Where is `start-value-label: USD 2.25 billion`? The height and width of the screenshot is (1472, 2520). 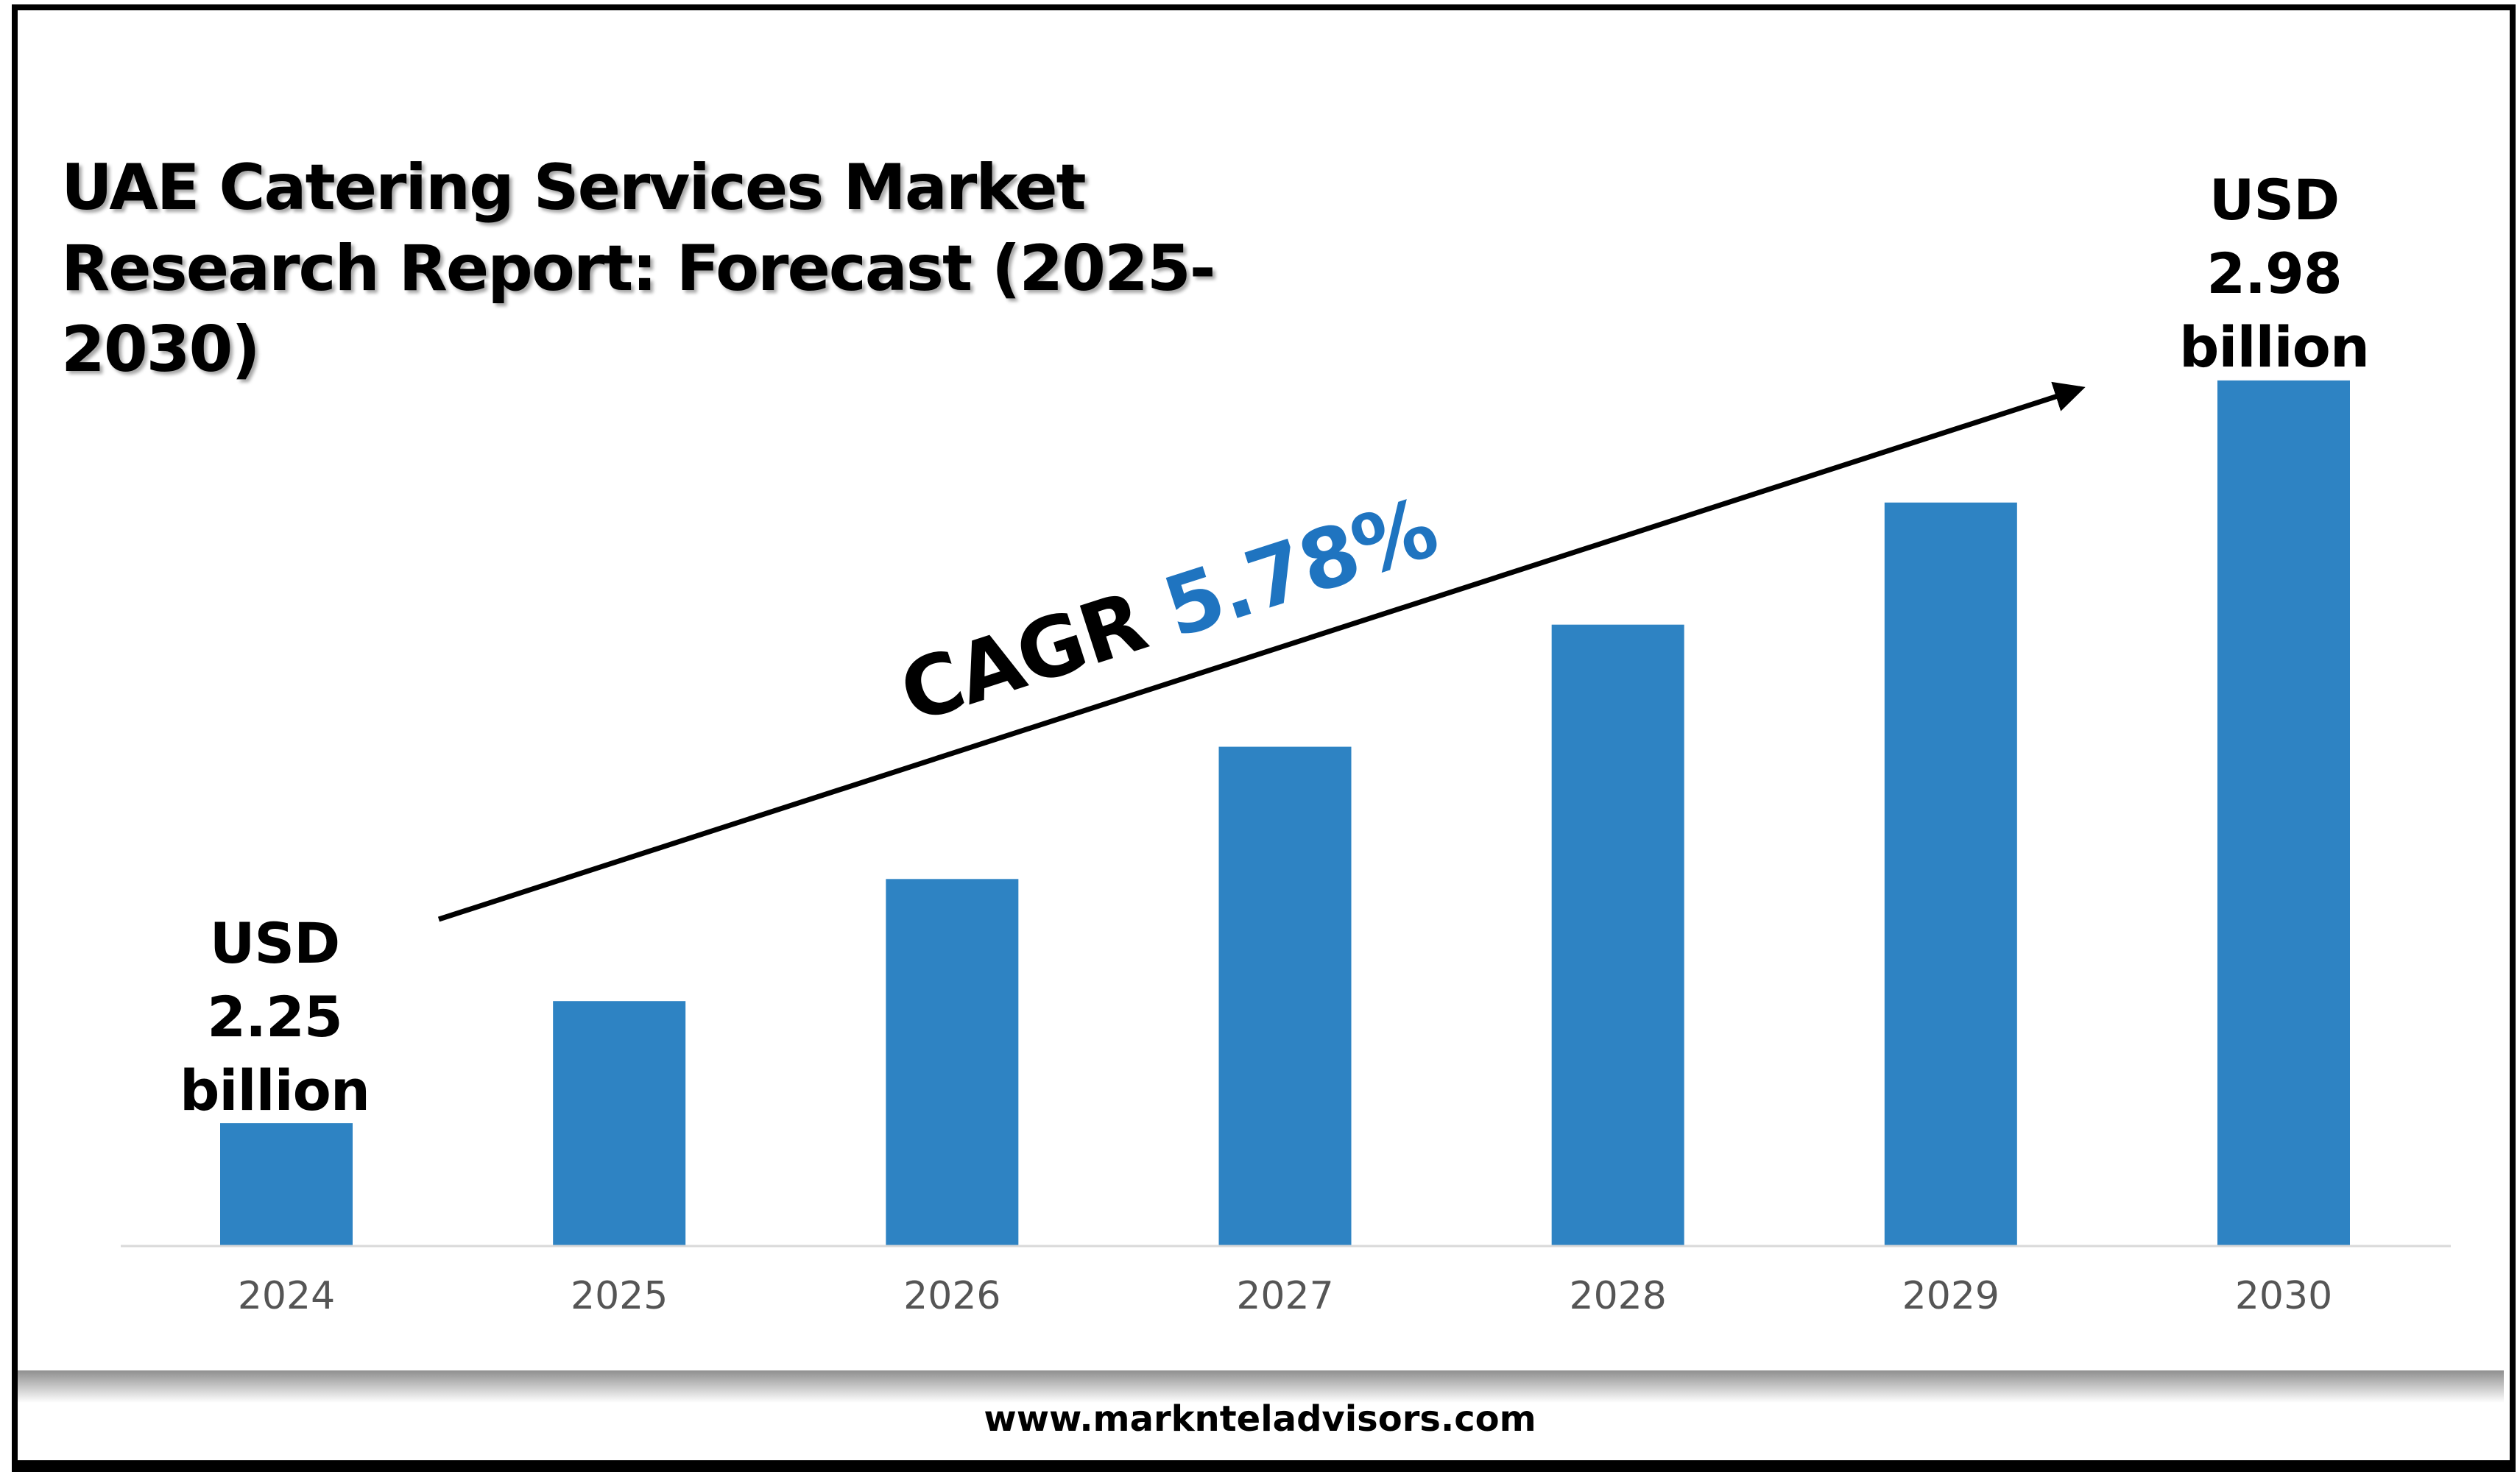
start-value-label: USD 2.25 billion is located at coordinates (274, 1017).